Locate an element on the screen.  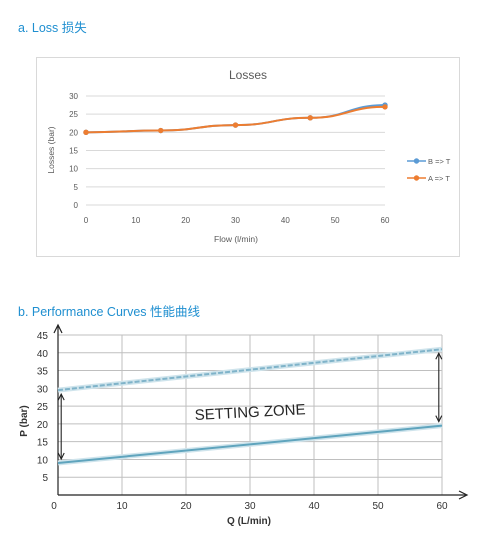
series-line-b-to-t is located at coordinates (235, 119).